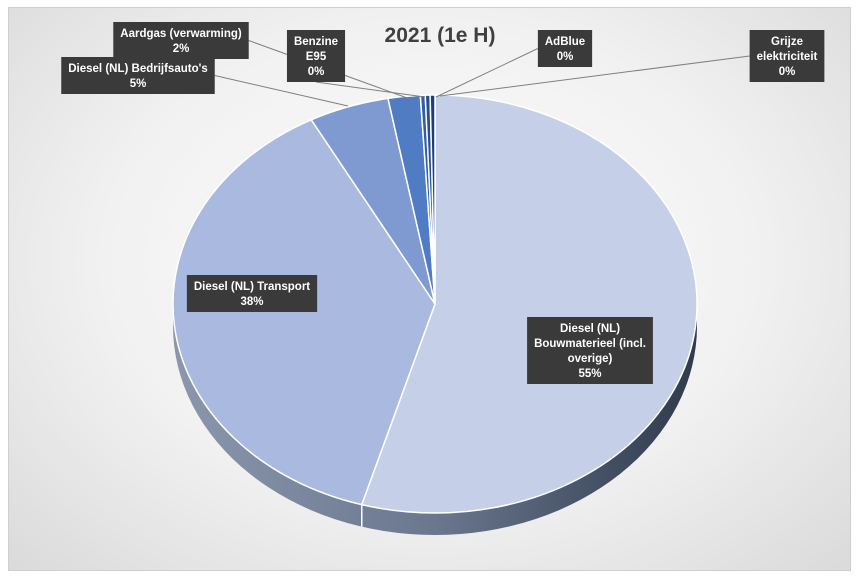  What do you see at coordinates (137, 69) in the screenshot?
I see `data-label-text: Diesel (NL) Bedrijfsauto's` at bounding box center [137, 69].